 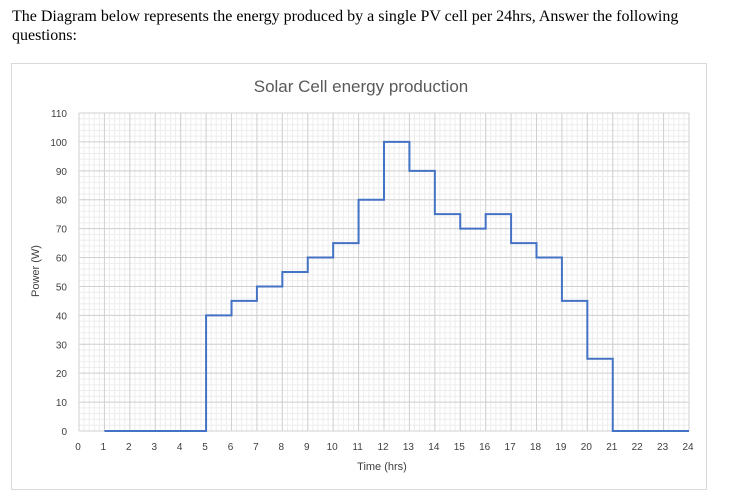 What do you see at coordinates (409, 447) in the screenshot?
I see `x-tick-label: 13` at bounding box center [409, 447].